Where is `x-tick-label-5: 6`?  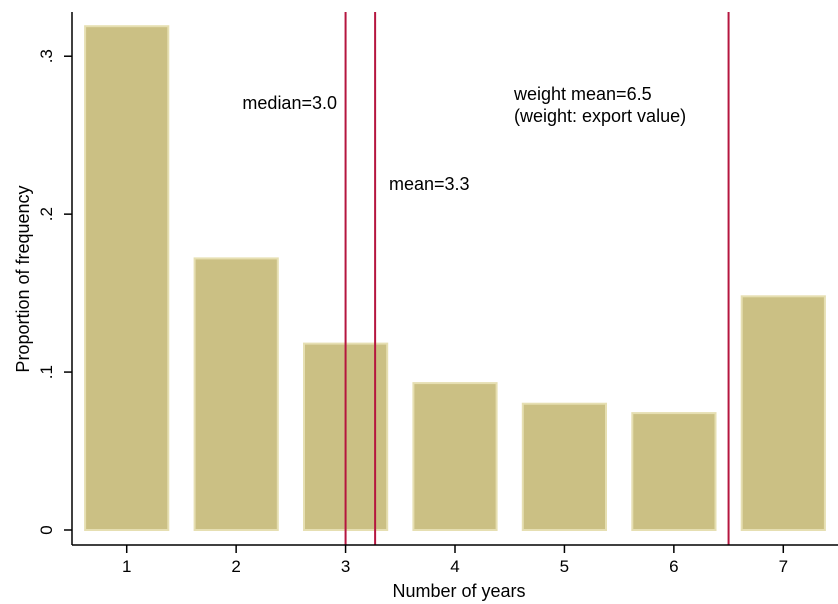
x-tick-label-5: 6 is located at coordinates (673, 566).